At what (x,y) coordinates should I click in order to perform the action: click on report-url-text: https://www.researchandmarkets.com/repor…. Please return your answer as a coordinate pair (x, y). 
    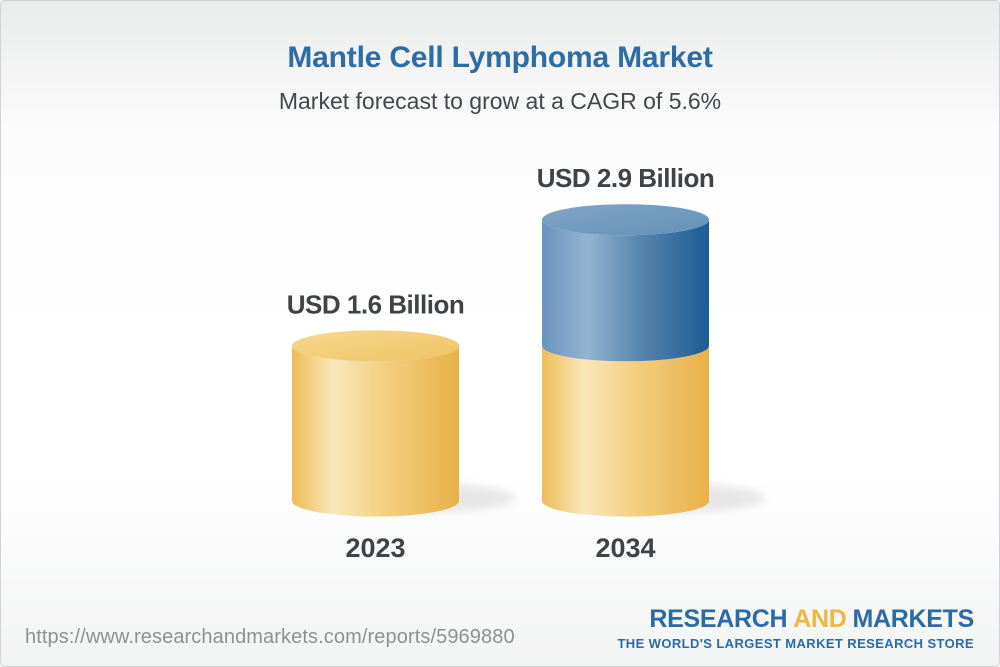
    Looking at the image, I should click on (270, 637).